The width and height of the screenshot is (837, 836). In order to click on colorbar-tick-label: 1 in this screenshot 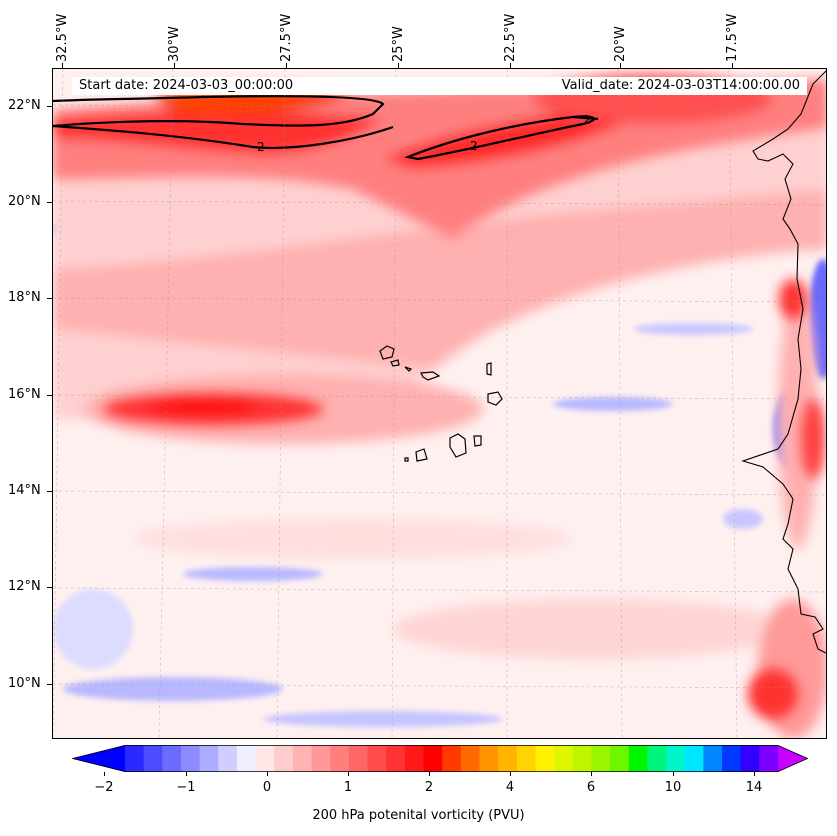, I will do `click(348, 787)`.